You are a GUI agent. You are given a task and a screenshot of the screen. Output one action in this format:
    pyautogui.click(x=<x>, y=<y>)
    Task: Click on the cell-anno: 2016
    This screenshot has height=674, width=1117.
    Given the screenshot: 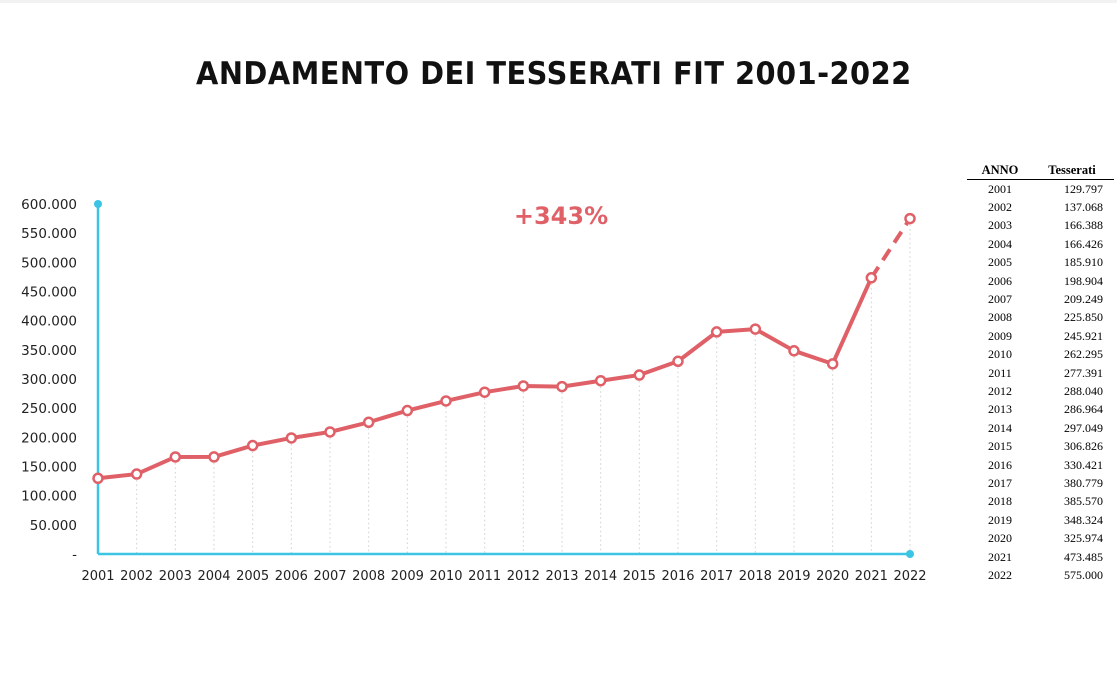 What is the action you would take?
    pyautogui.click(x=1000, y=464)
    